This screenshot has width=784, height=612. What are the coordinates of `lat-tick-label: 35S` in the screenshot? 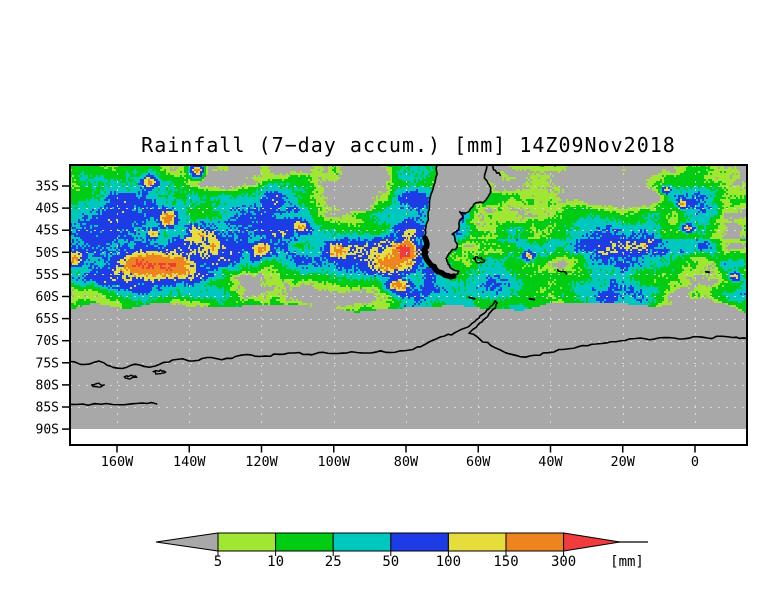 It's located at (47, 187).